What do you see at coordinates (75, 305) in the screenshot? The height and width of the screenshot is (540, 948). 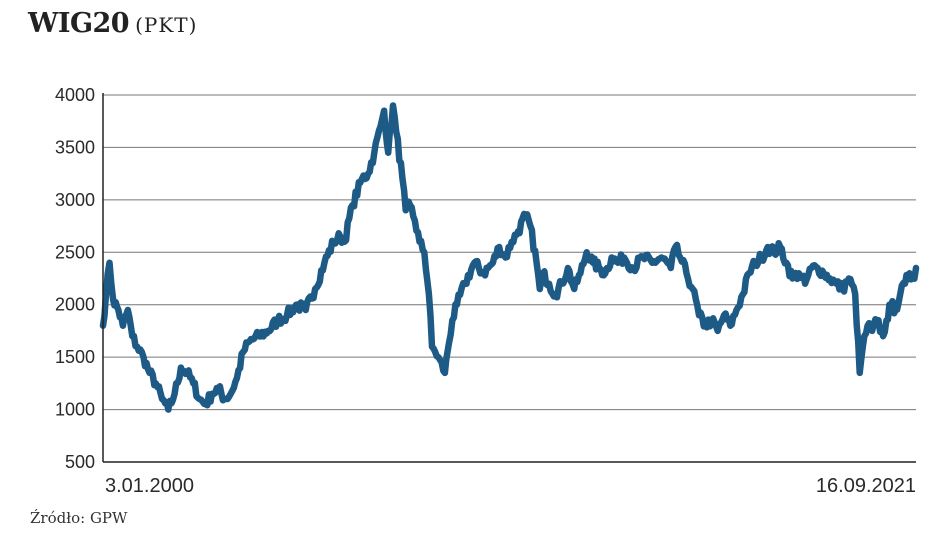 I see `y-tick-label-2000: 2000` at bounding box center [75, 305].